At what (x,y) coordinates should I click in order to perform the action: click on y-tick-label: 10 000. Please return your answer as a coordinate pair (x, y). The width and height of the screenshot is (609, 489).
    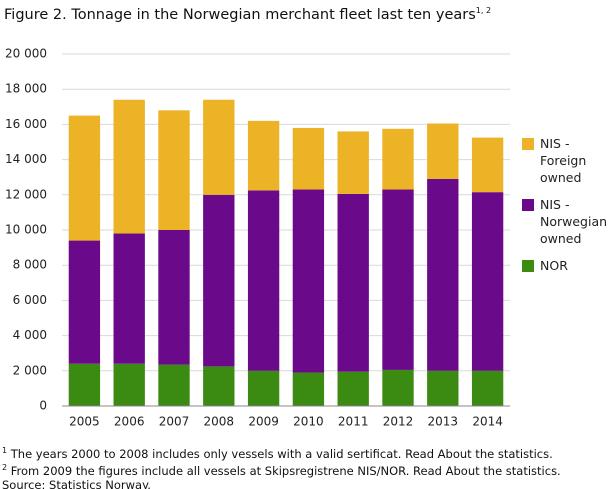
    Looking at the image, I should click on (26, 230).